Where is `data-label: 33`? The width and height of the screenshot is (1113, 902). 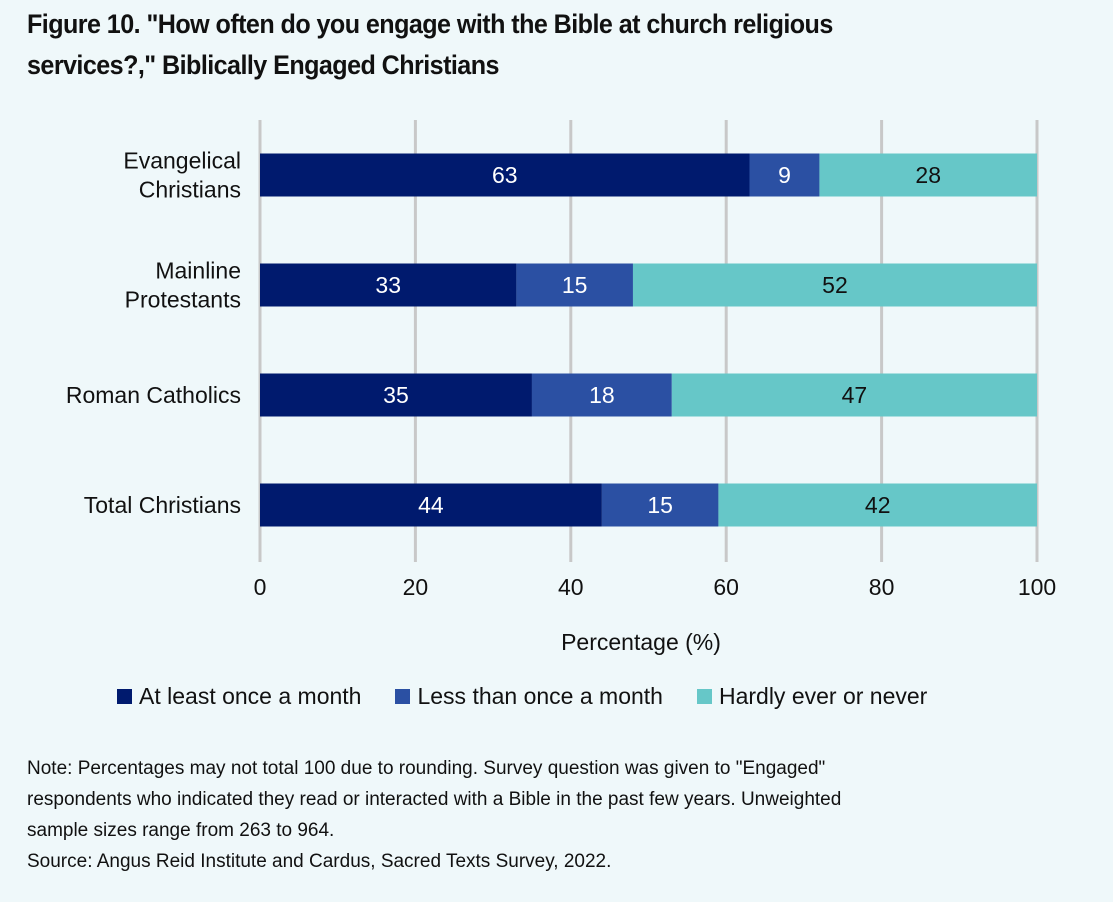
data-label: 33 is located at coordinates (388, 285).